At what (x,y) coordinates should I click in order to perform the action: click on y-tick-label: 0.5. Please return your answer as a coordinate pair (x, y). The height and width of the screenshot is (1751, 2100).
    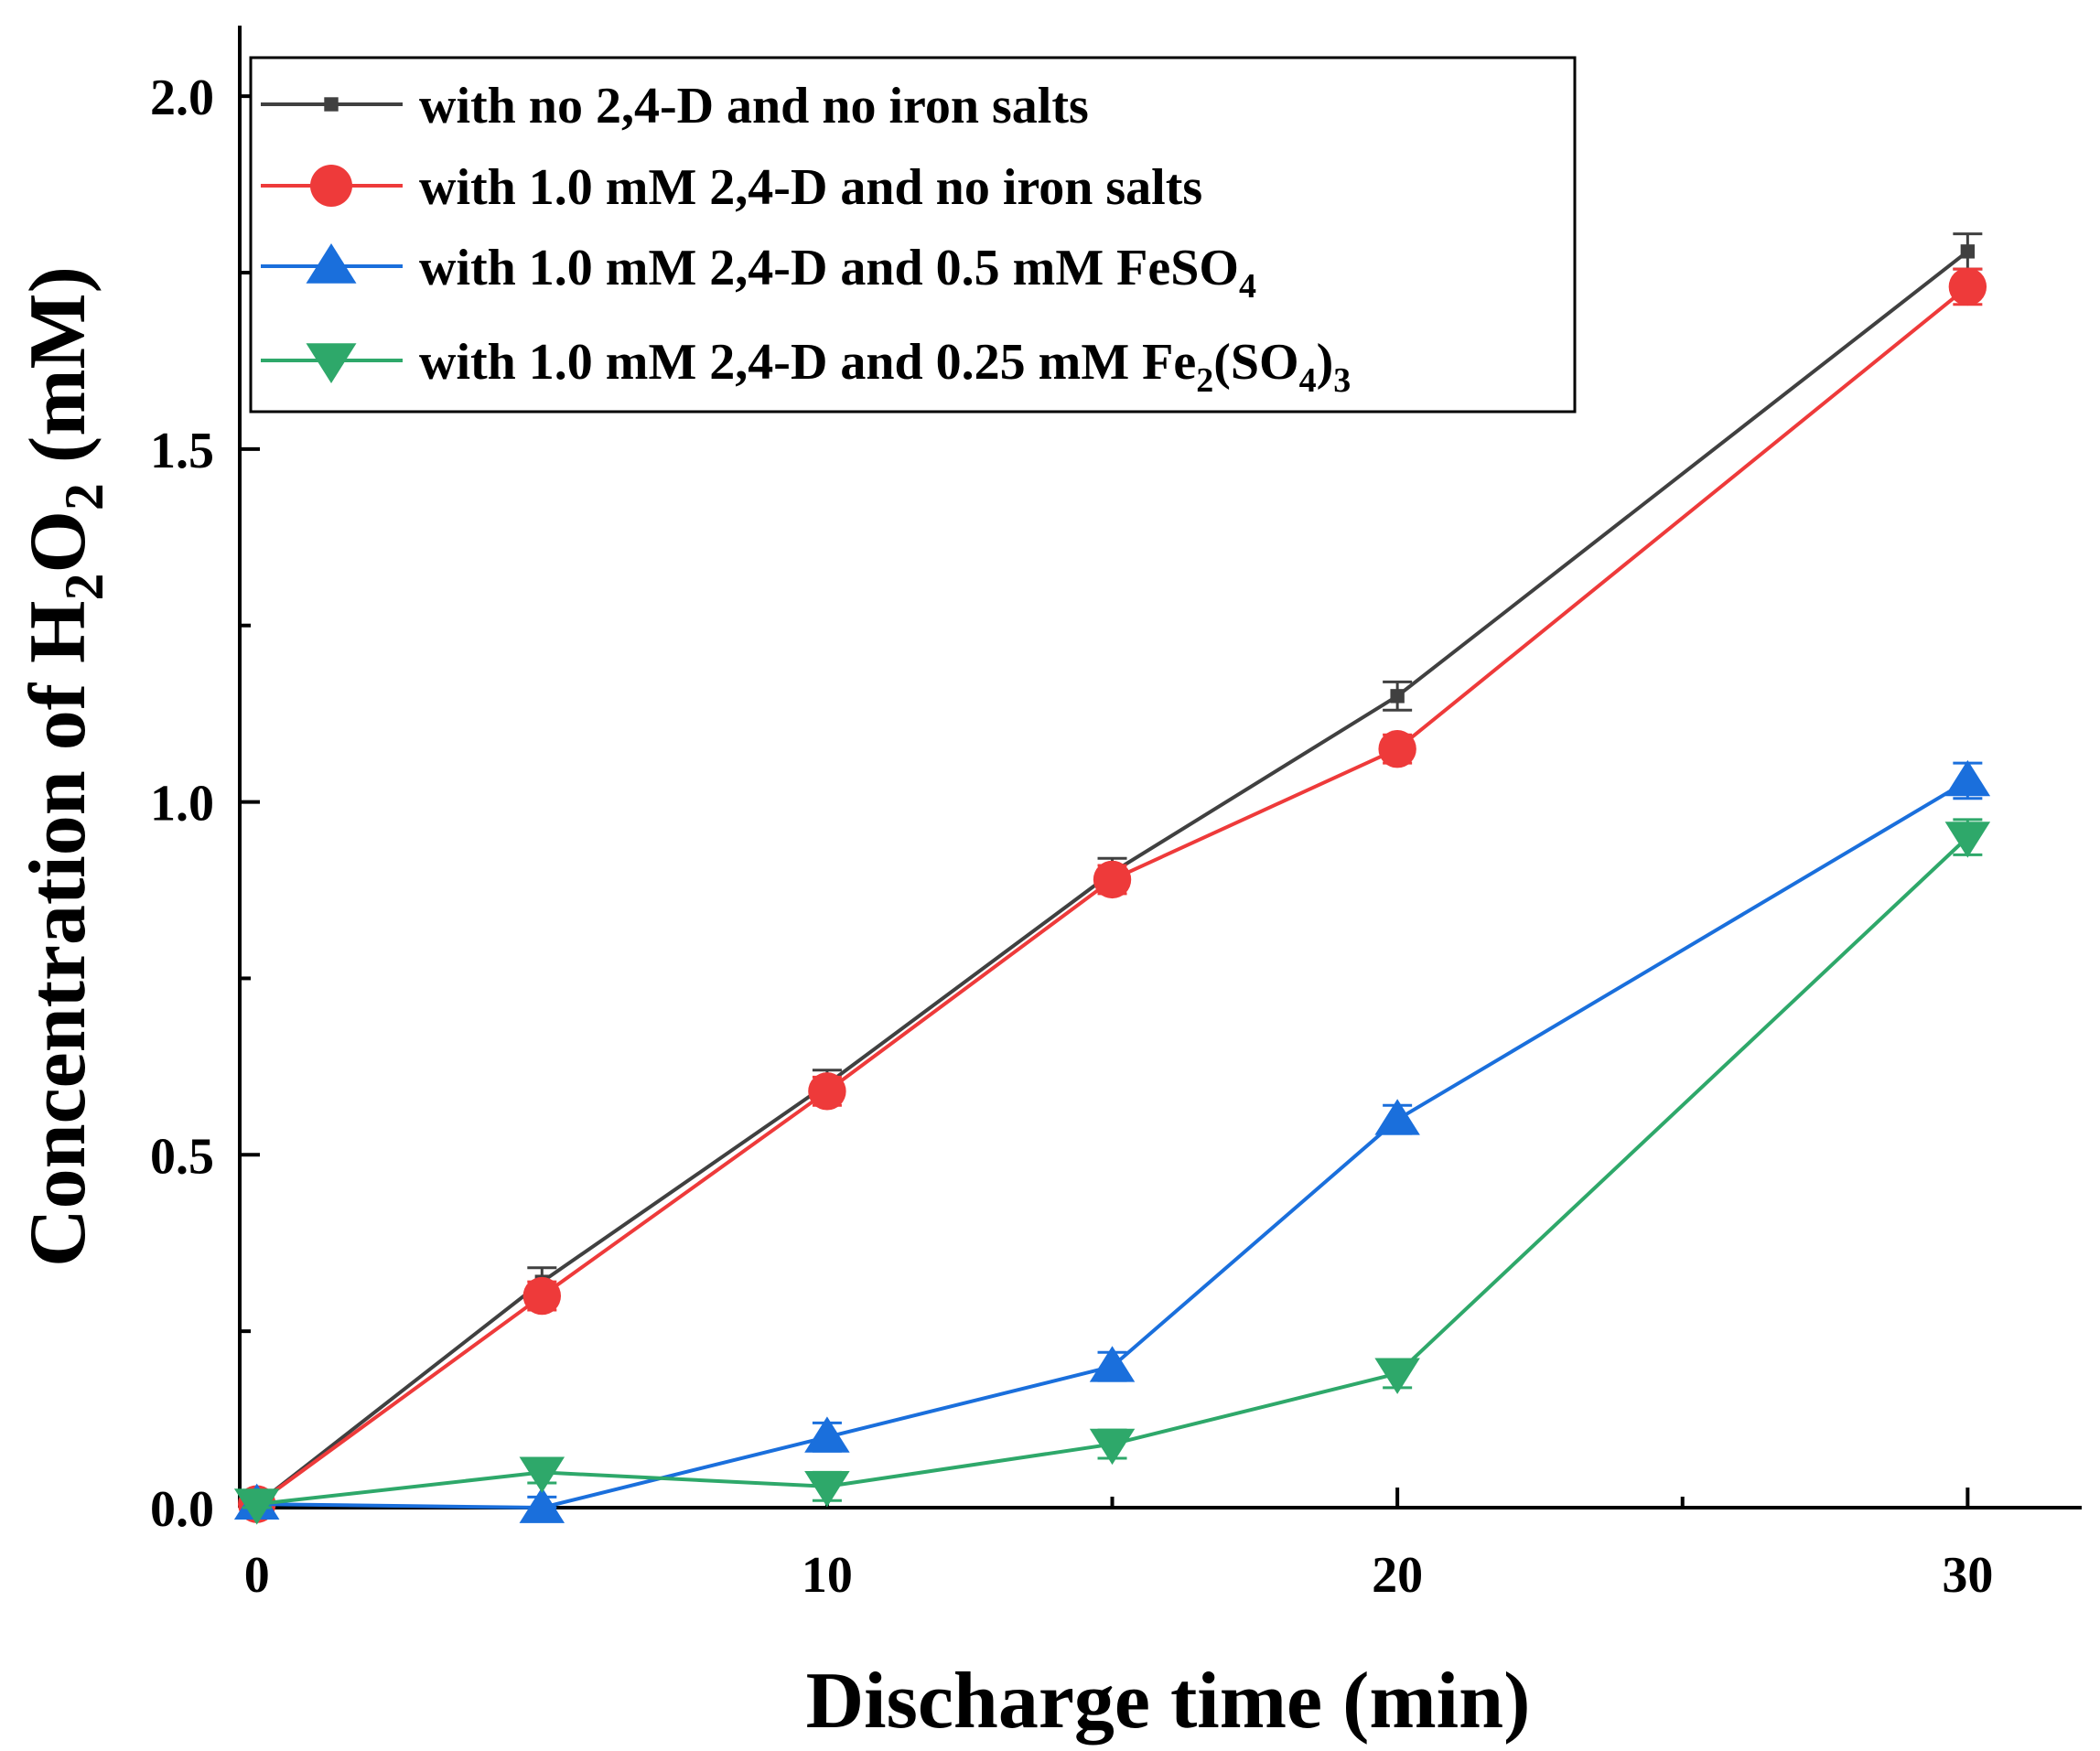
    Looking at the image, I should click on (182, 1156).